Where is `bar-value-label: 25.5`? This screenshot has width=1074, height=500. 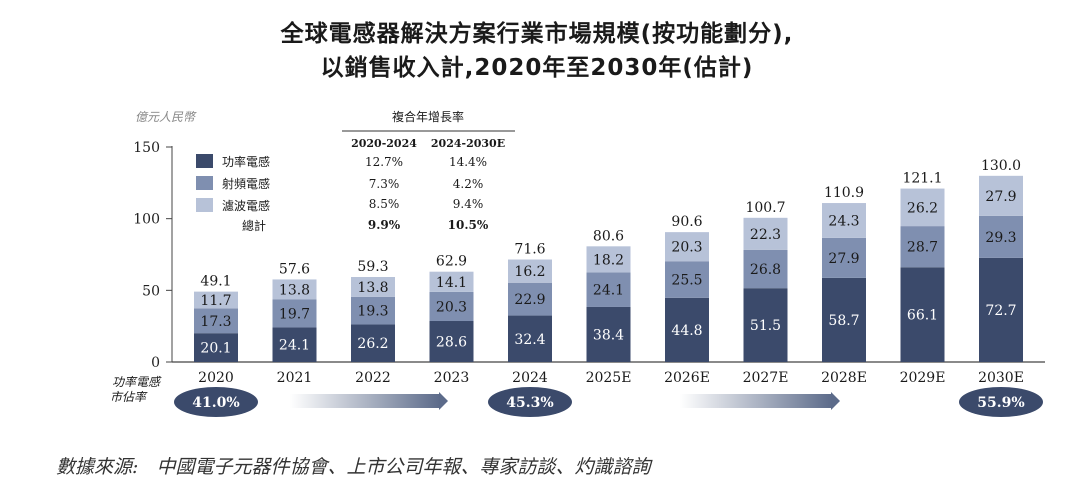
bar-value-label: 25.5 is located at coordinates (686, 281).